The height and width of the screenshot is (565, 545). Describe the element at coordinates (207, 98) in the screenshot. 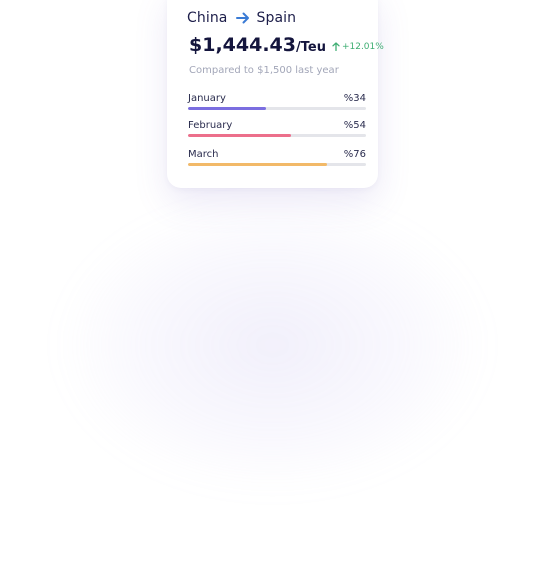

I see `month-label: January` at that location.